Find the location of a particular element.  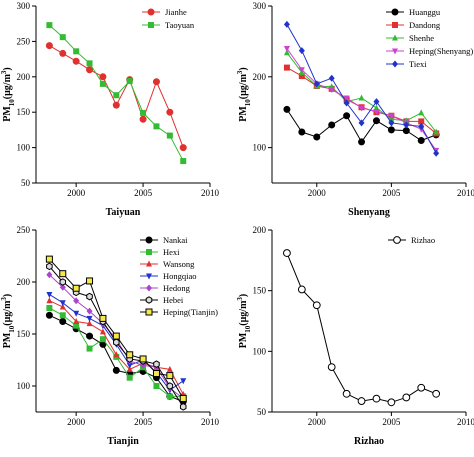

legend-entry: Taoyuan is located at coordinates (168, 25).